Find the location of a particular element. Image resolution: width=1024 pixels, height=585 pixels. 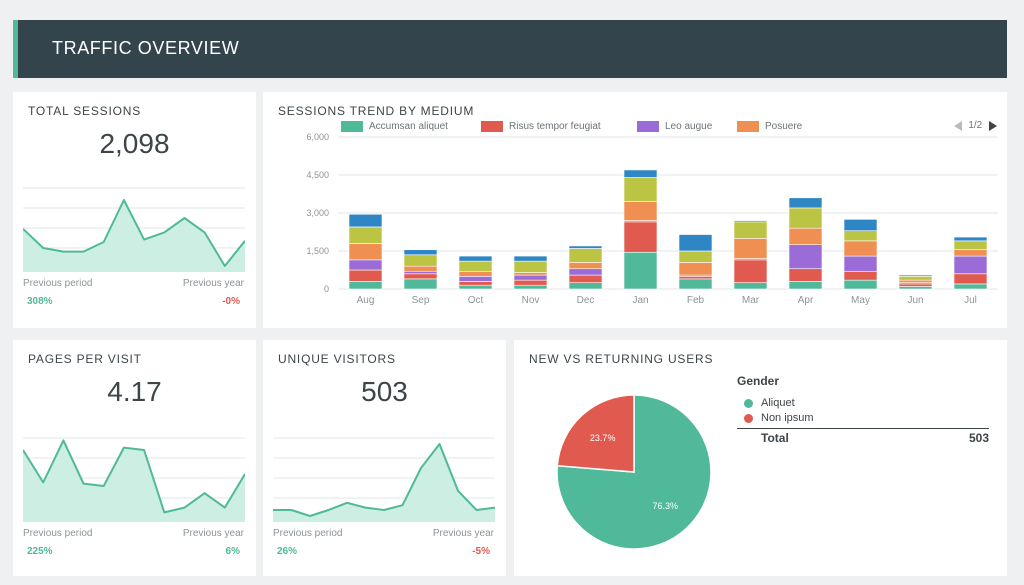

new-vs-returning-pie: 76.3% 23.7% is located at coordinates (634, 472).